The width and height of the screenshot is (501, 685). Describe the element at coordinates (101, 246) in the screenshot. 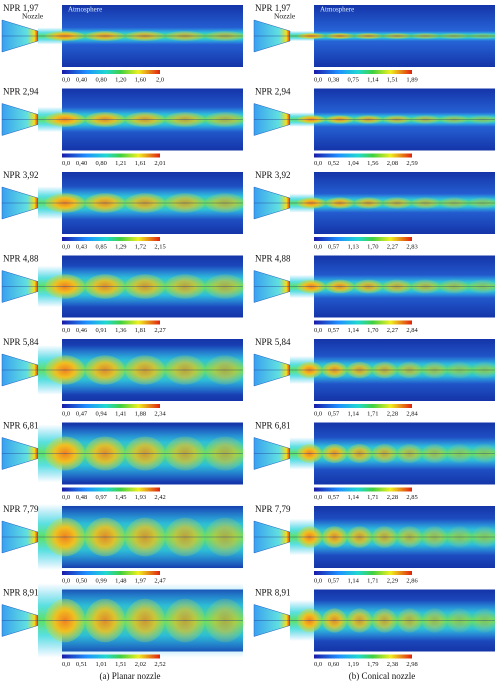

I see `scale-label: 0,85` at that location.